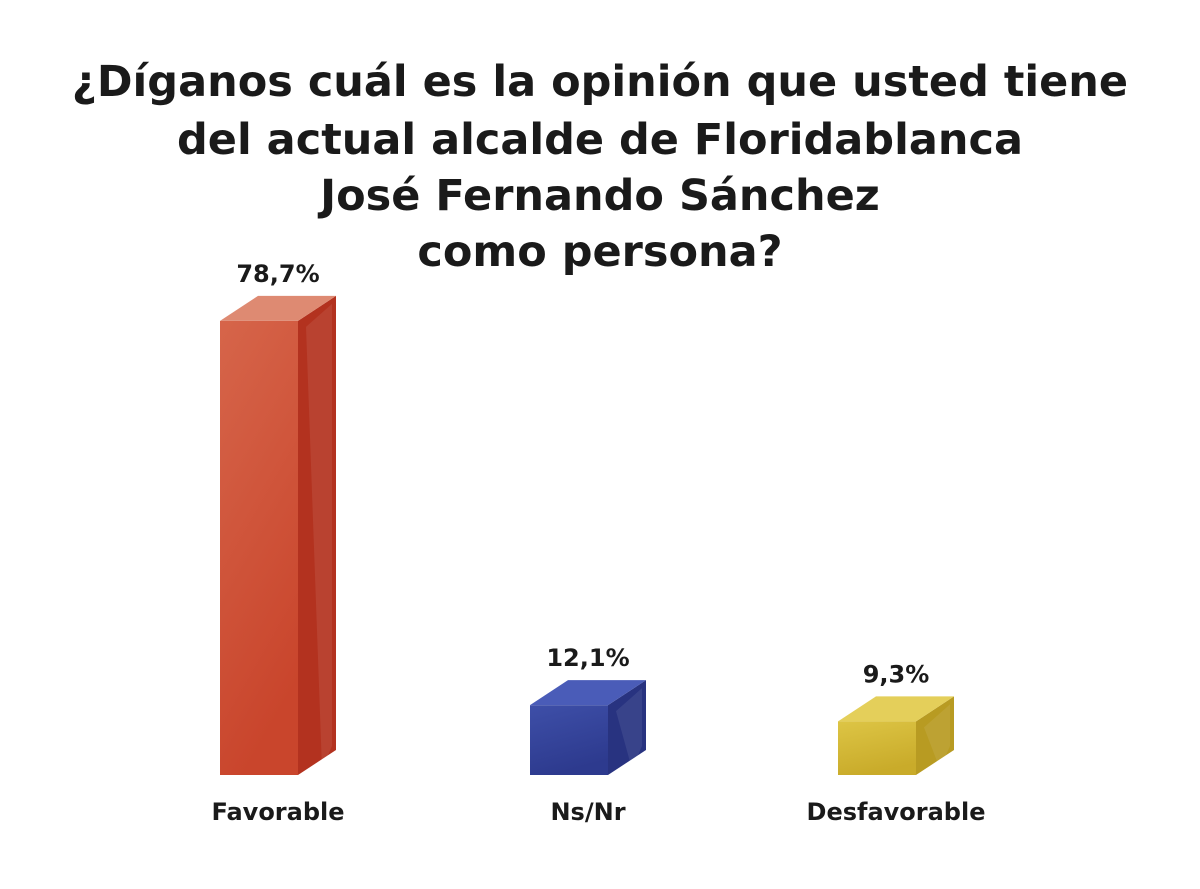 The height and width of the screenshot is (889, 1200). I want to click on bar-value-label: 9,3%, so click(896, 674).